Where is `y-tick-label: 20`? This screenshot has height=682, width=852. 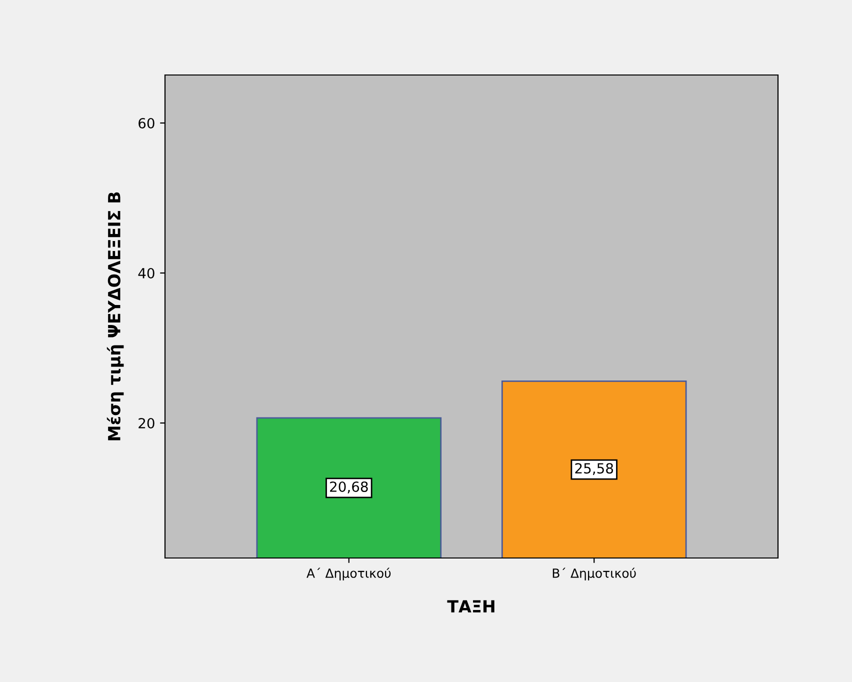
y-tick-label: 20 is located at coordinates (146, 423).